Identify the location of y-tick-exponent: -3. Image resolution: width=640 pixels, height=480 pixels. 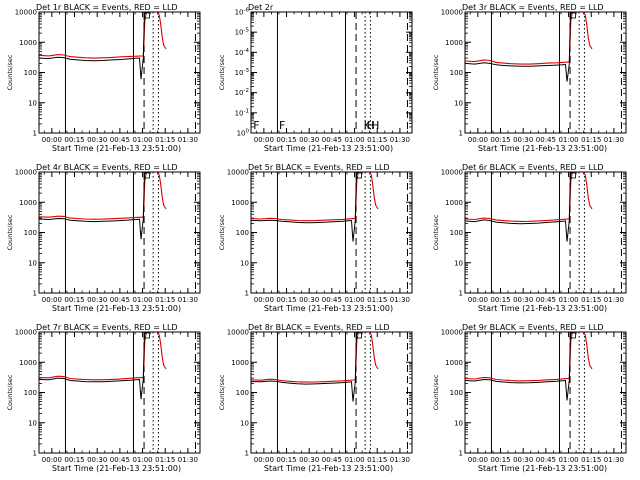
(247, 71).